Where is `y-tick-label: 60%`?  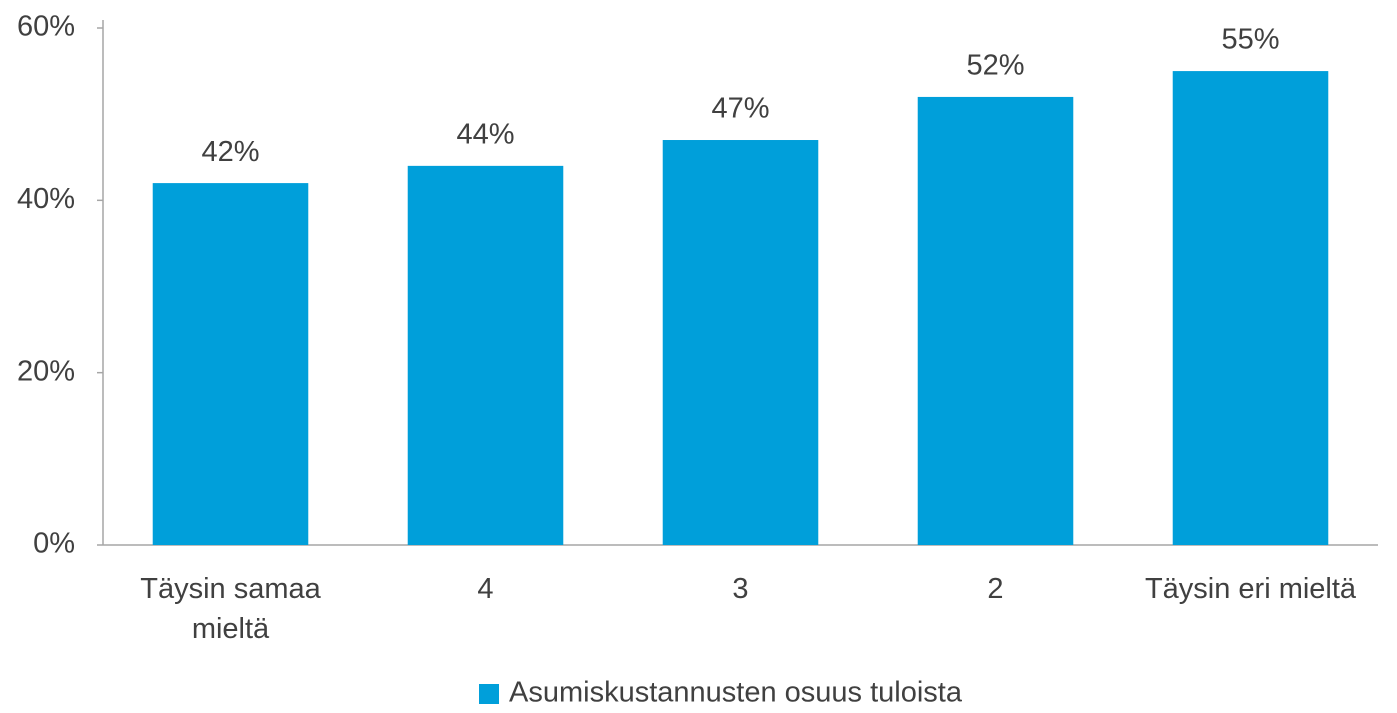 y-tick-label: 60% is located at coordinates (46, 27).